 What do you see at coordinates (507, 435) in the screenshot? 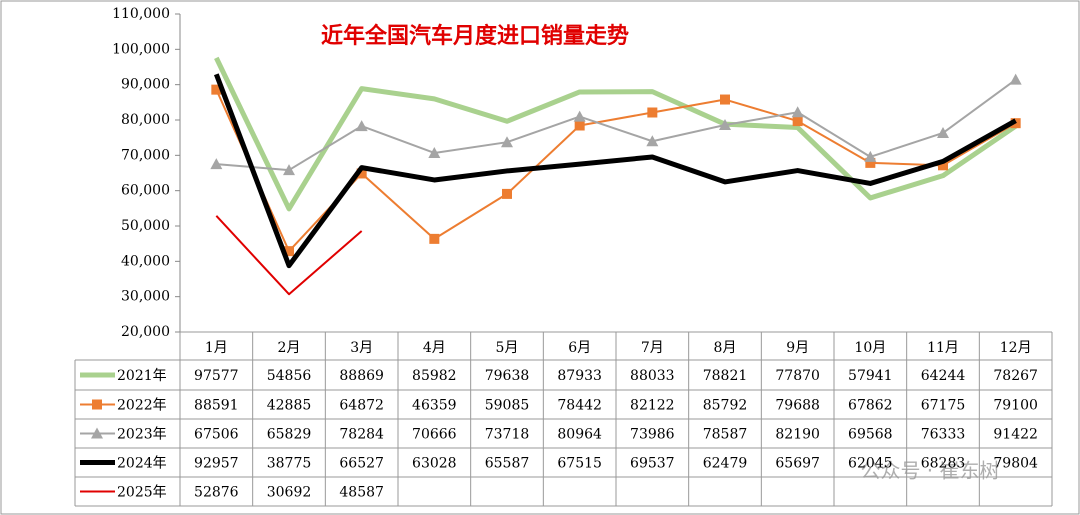
I see `table-cell: 73718` at bounding box center [507, 435].